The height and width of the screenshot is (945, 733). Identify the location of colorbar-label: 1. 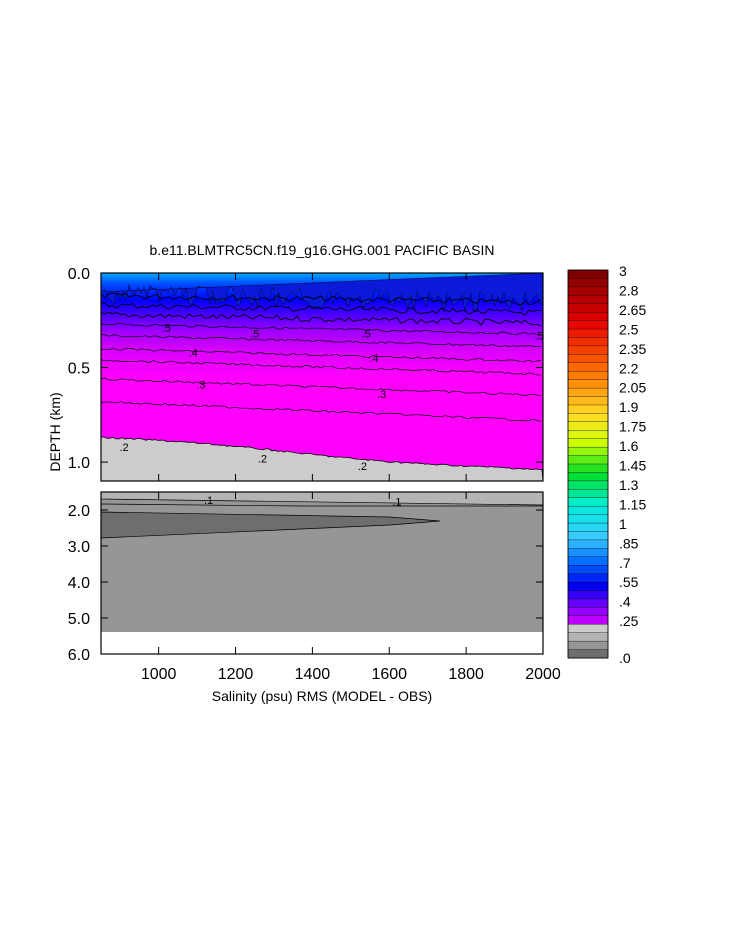
(623, 524).